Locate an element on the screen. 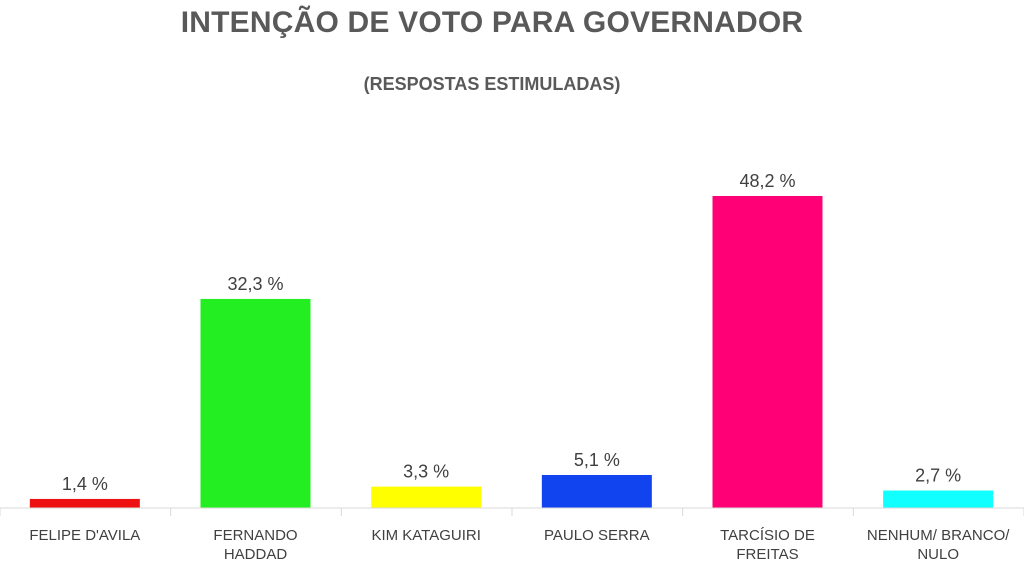 Image resolution: width=1024 pixels, height=576 pixels. x-tick-label-line: PAULO SERRA is located at coordinates (597, 535).